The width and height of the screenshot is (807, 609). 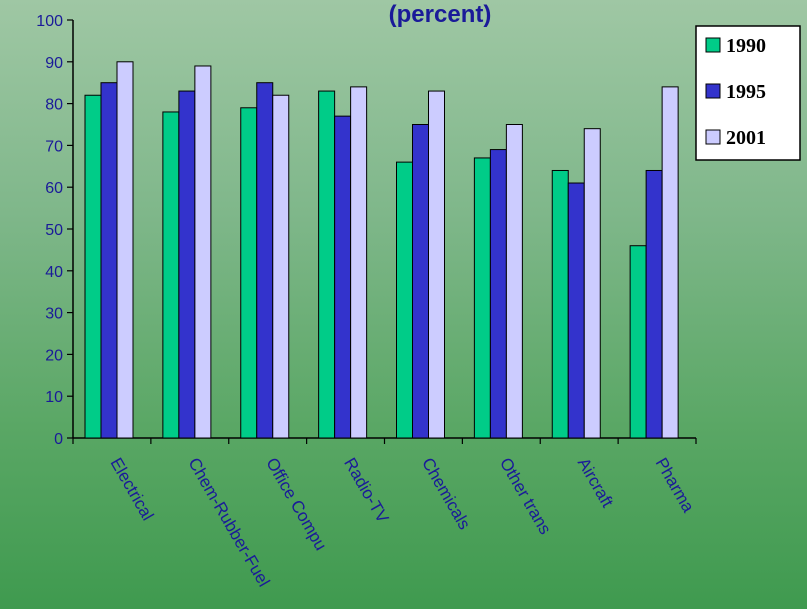 What do you see at coordinates (54, 188) in the screenshot?
I see `y-tick-label: 60` at bounding box center [54, 188].